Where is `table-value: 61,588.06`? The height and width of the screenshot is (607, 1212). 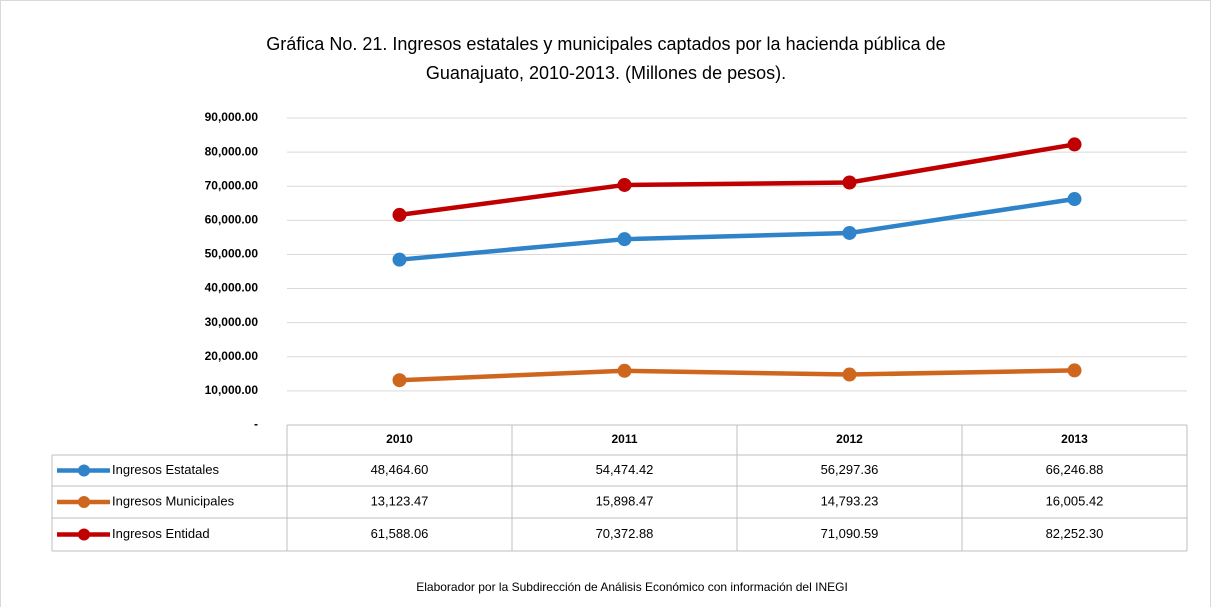 table-value: 61,588.06 is located at coordinates (400, 533).